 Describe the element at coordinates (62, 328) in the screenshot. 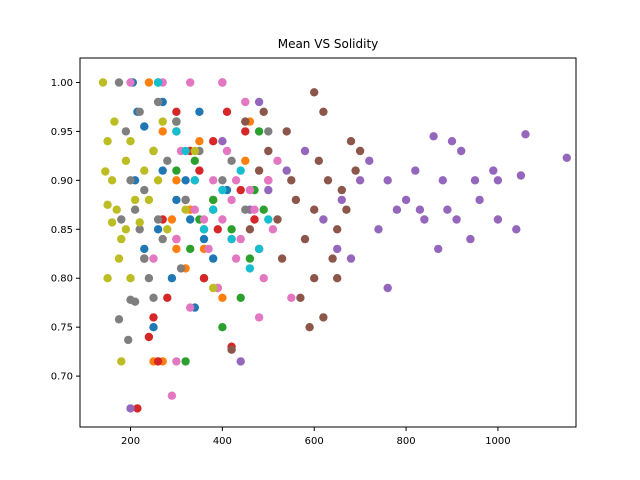

I see `y-tick-label: 0.75` at that location.